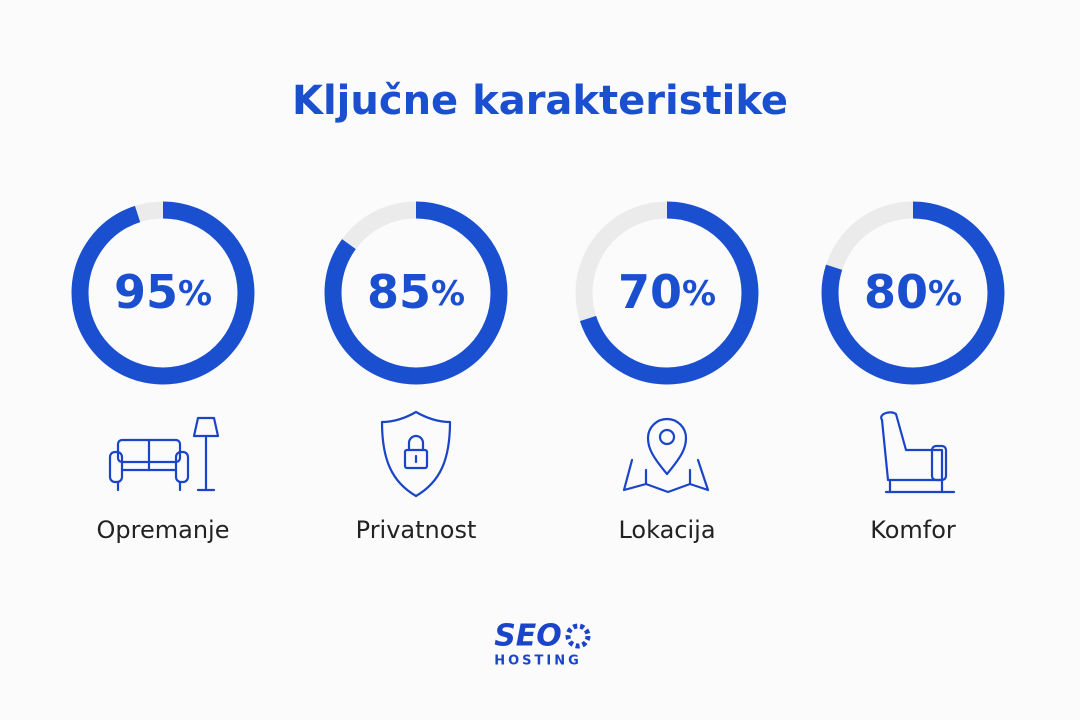 This screenshot has height=720, width=1080. What do you see at coordinates (666, 530) in the screenshot?
I see `category-label: Lokacija` at bounding box center [666, 530].